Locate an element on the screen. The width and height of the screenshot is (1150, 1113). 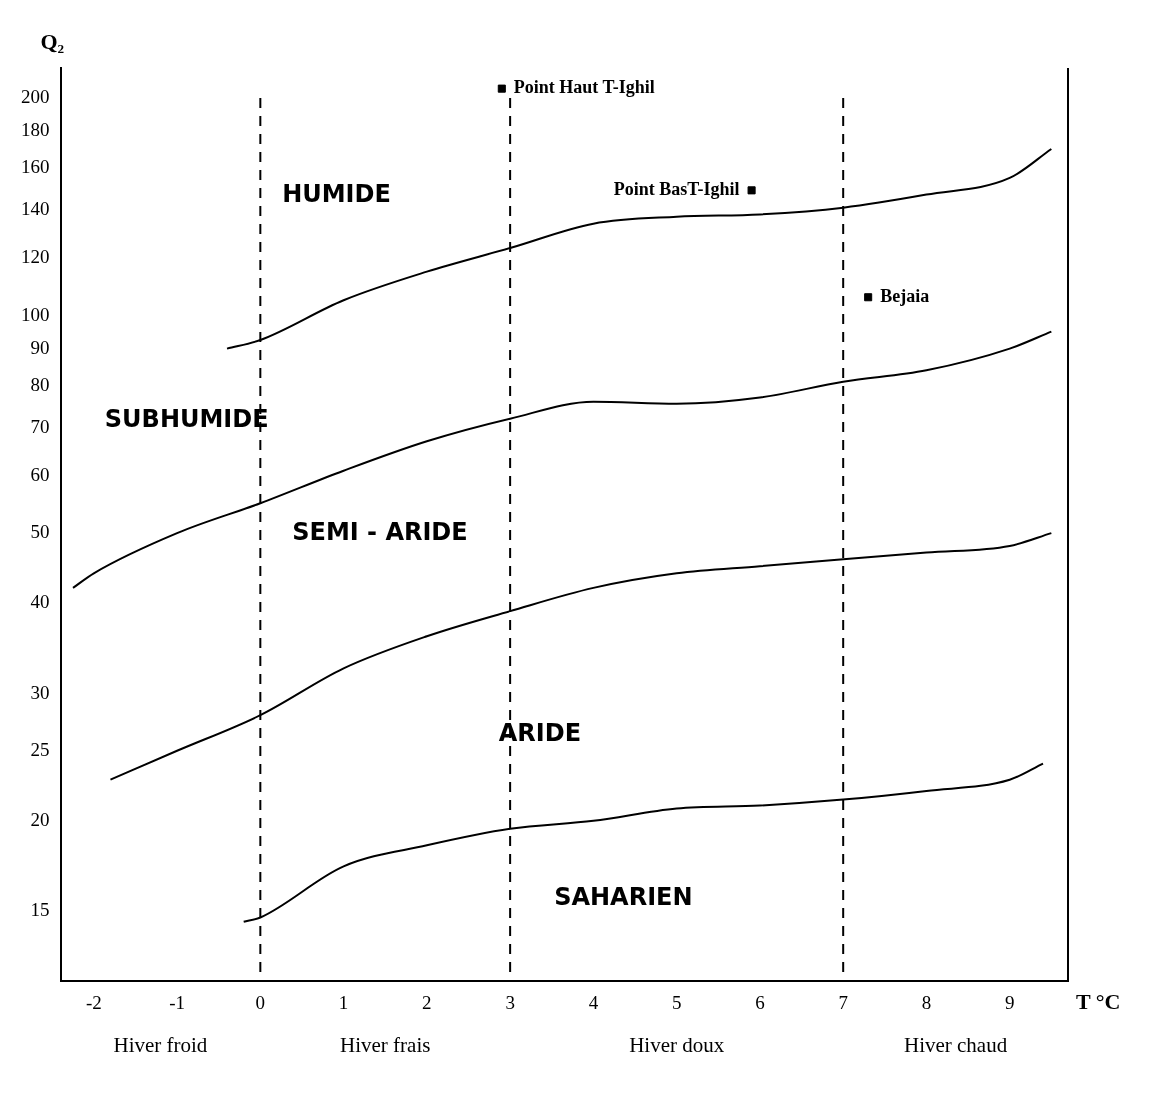
y-axis-title: Q₂ is located at coordinates (52, 41).